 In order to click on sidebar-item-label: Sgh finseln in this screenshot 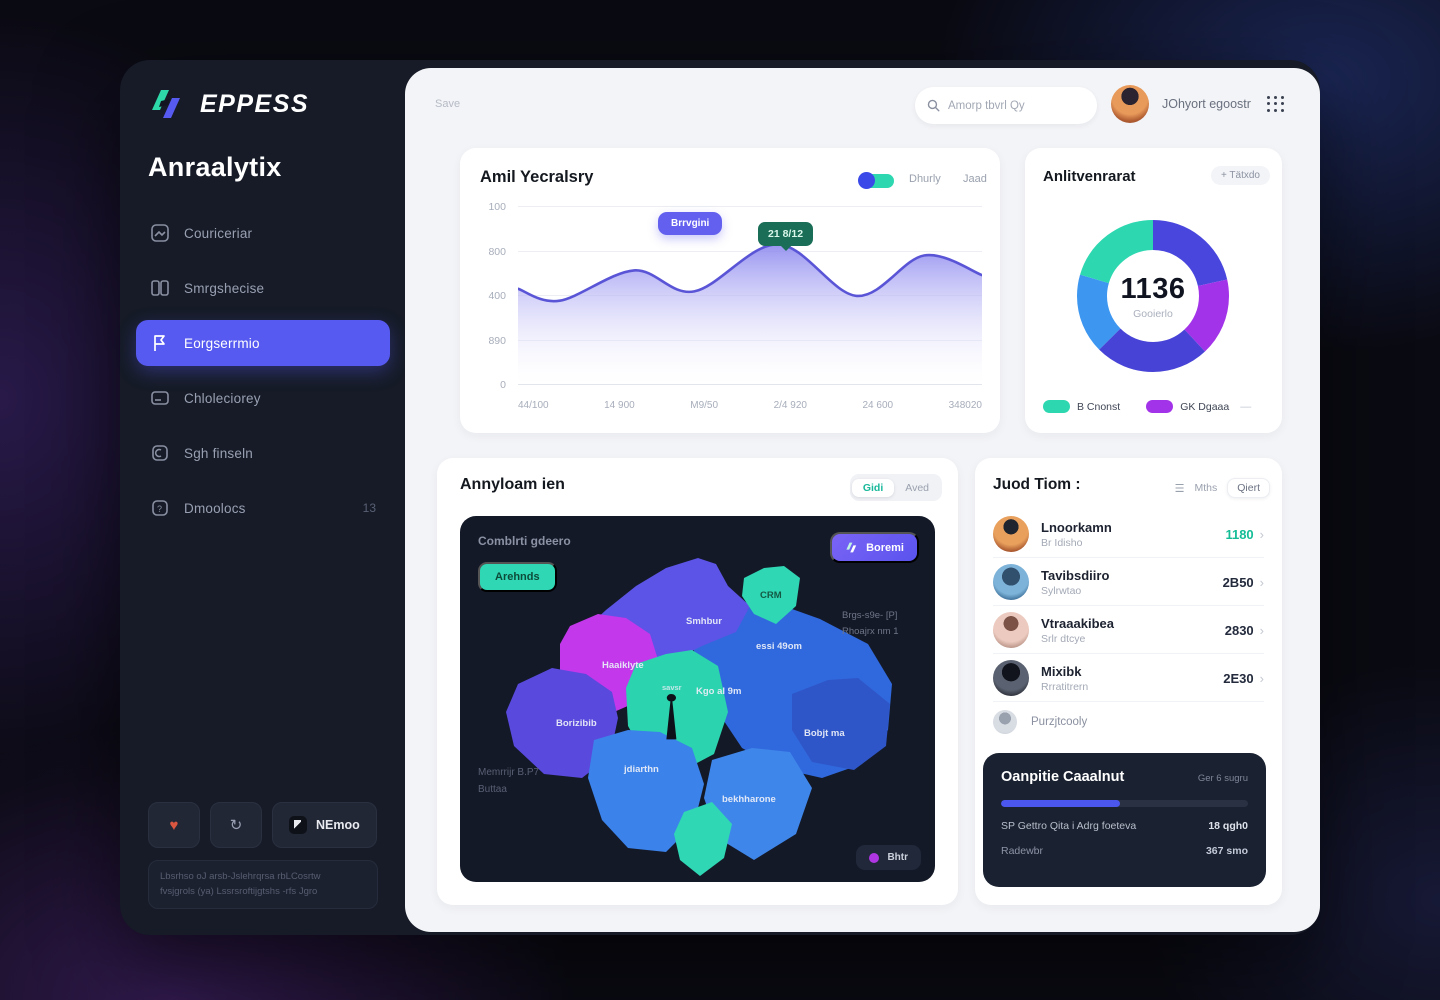, I will do `click(218, 453)`.